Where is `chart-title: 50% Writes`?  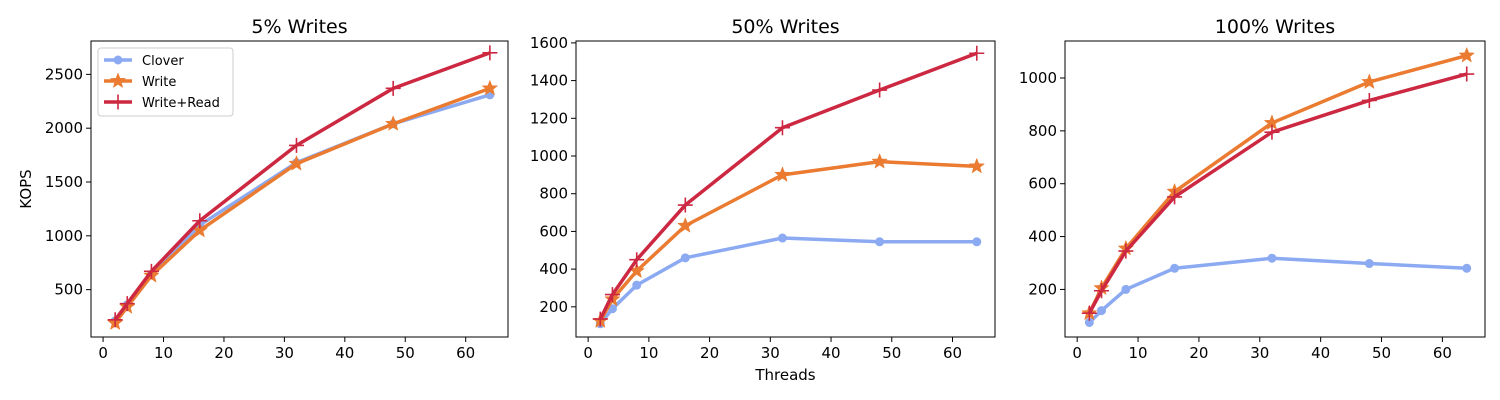
chart-title: 50% Writes is located at coordinates (785, 27).